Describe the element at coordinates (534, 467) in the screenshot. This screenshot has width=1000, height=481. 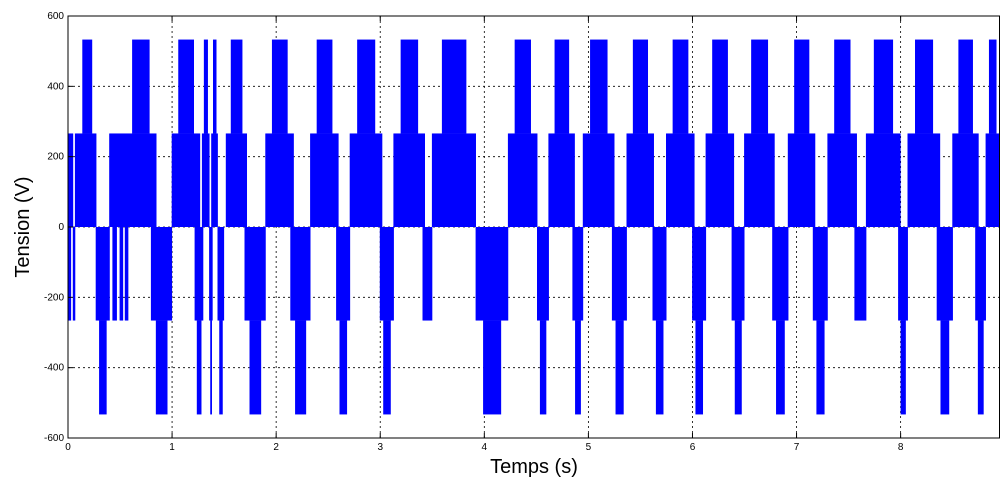
I see `x-axis-label: Temps (s)` at that location.